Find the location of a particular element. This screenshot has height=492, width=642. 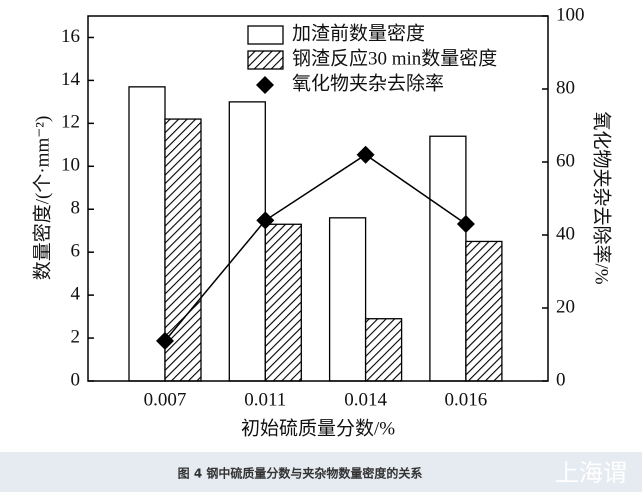

y2-tick-label: 60 is located at coordinates (565, 160).